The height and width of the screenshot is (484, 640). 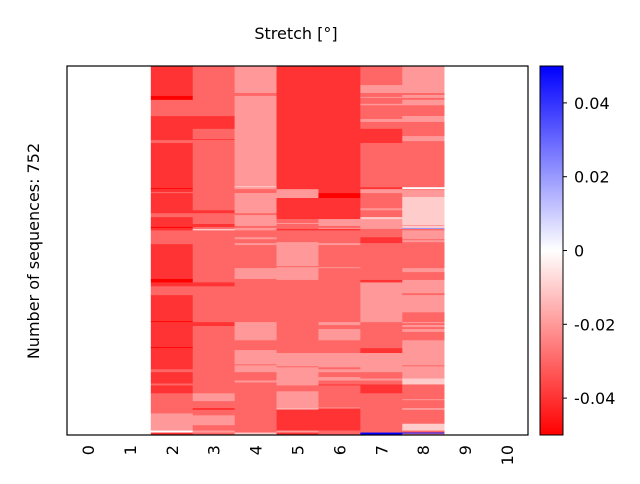 I want to click on x-tick-label: 7, so click(x=381, y=450).